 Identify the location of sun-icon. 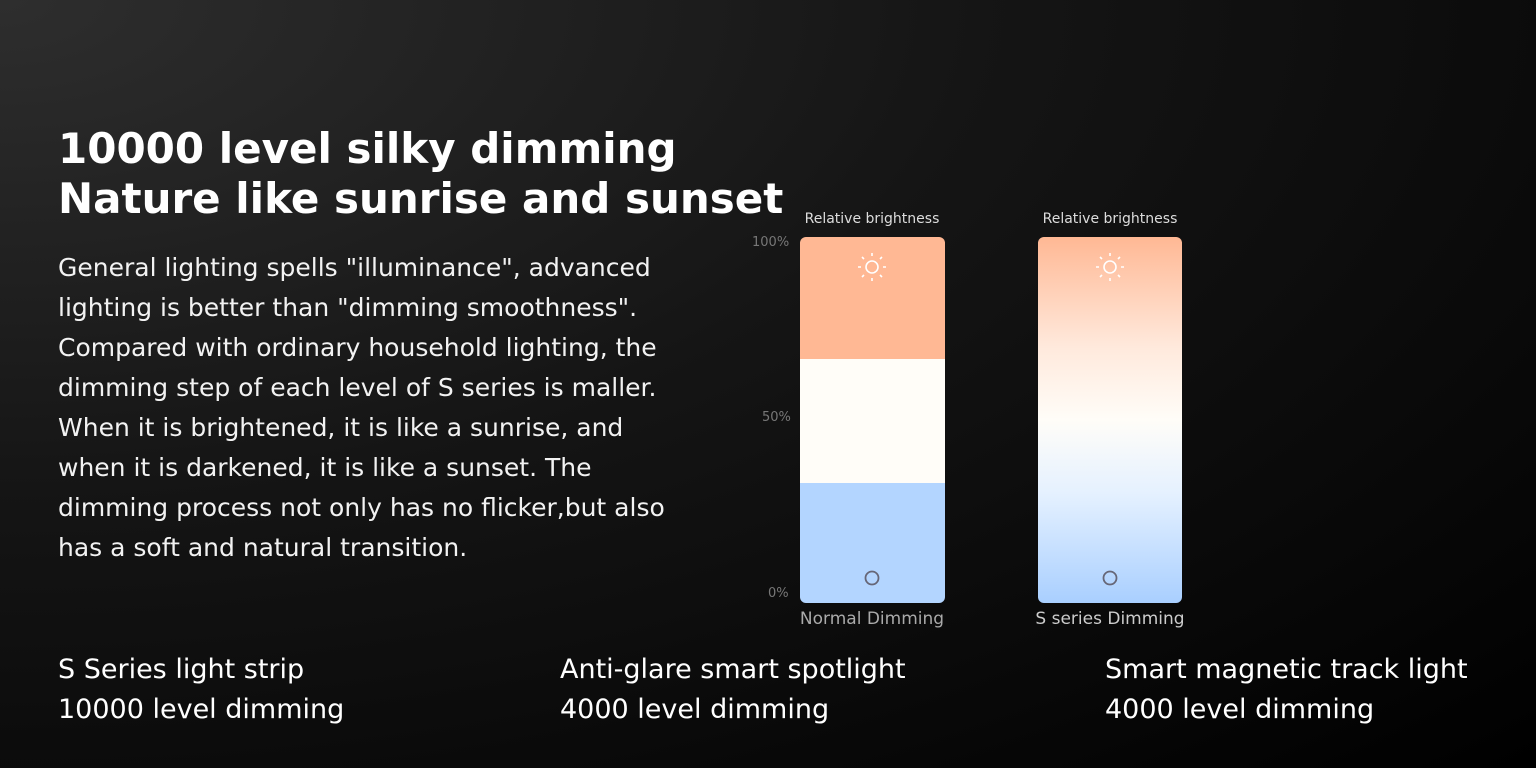
(991, 267).